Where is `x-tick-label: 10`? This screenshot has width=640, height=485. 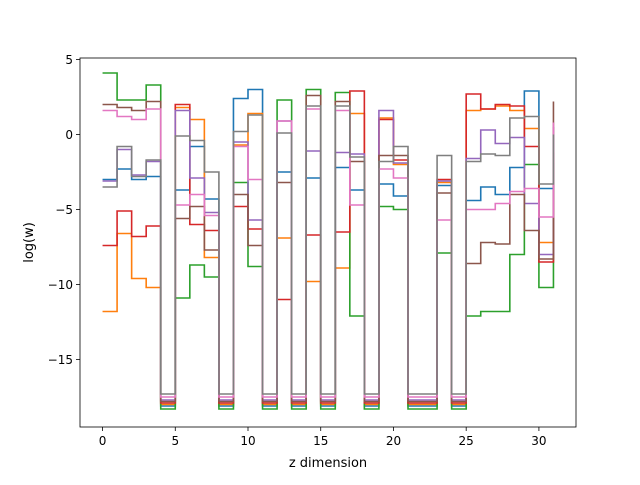
x-tick-label: 10 is located at coordinates (247, 441).